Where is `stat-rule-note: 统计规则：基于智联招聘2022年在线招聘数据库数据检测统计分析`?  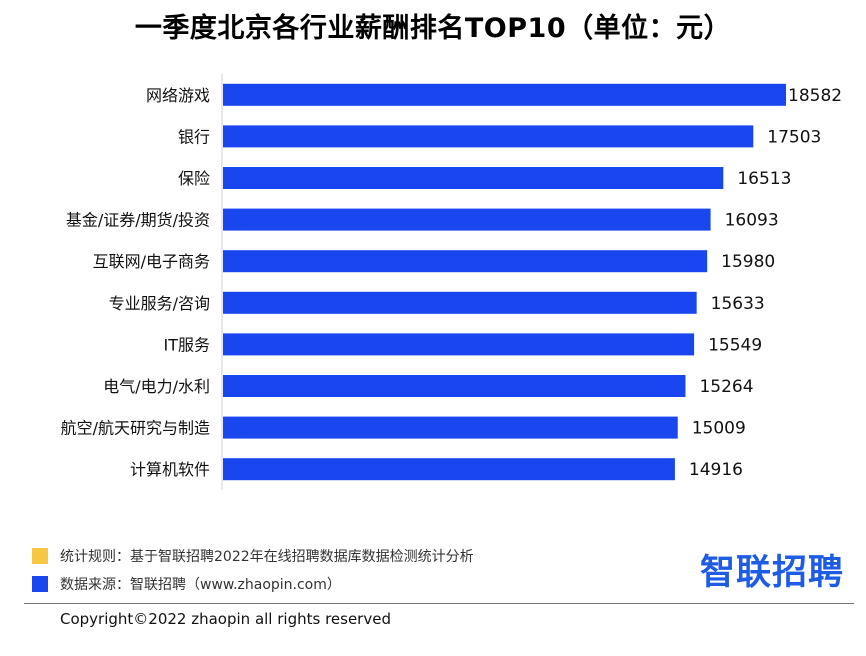 stat-rule-note: 统计规则：基于智联招聘2022年在线招聘数据库数据检测统计分析 is located at coordinates (253, 556).